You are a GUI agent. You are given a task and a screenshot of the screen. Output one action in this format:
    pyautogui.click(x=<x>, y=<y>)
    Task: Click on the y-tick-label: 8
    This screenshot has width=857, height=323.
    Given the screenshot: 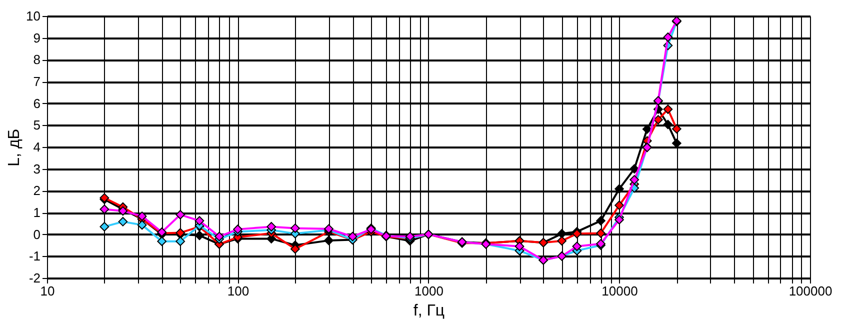 What is the action you would take?
    pyautogui.click(x=36, y=60)
    